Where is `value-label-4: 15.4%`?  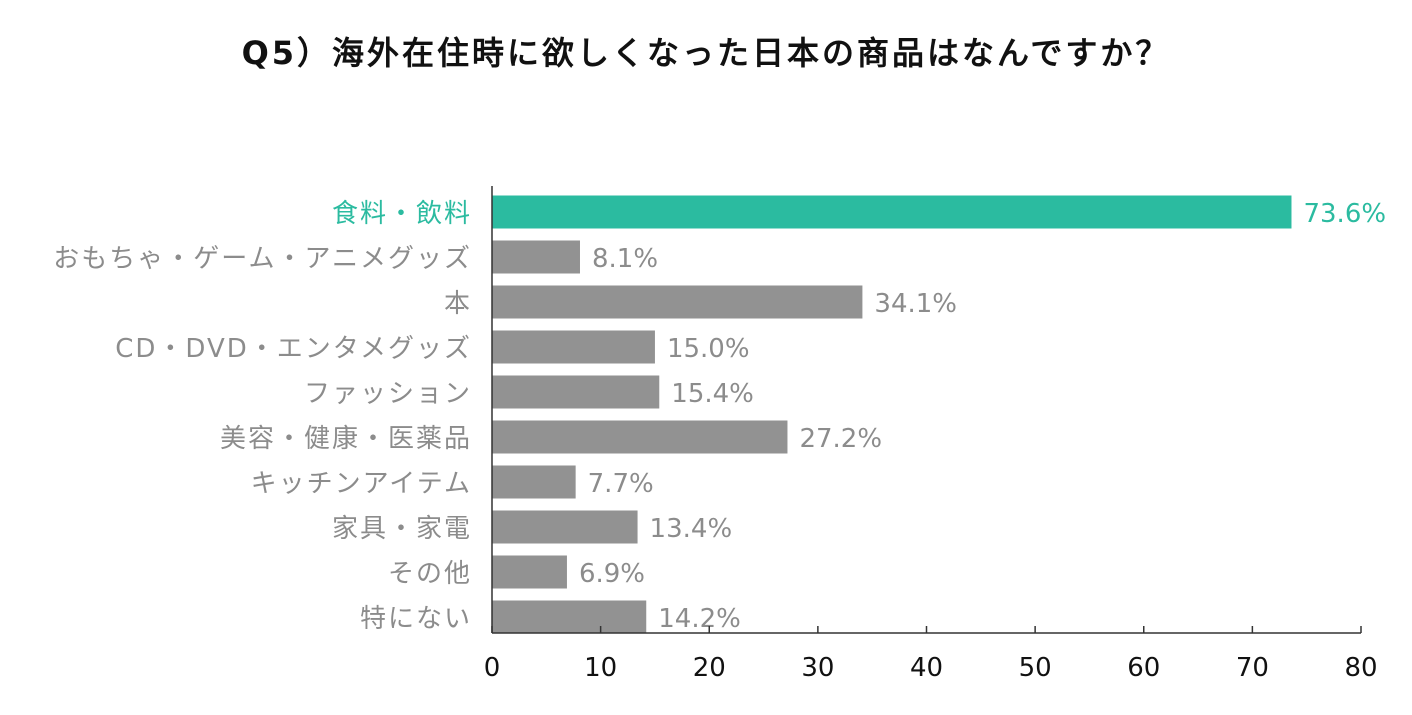
value-label-4: 15.4% is located at coordinates (712, 394).